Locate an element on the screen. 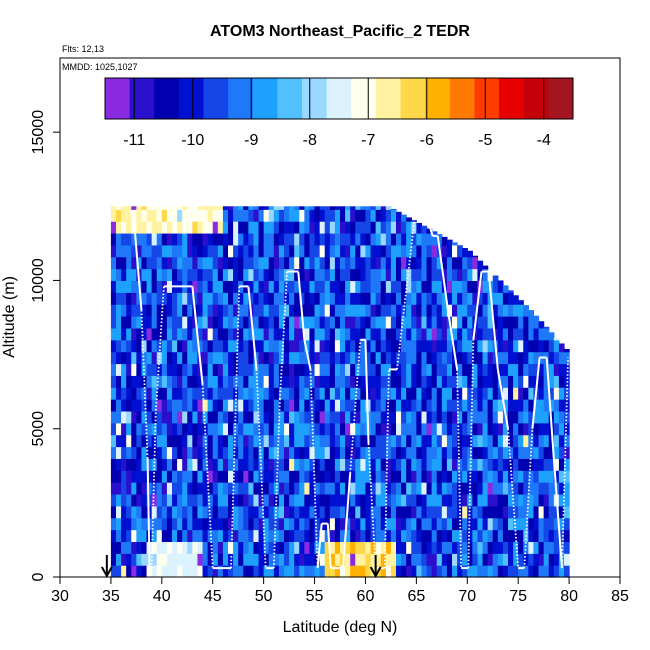 The width and height of the screenshot is (650, 650). x-tick-label: 50 is located at coordinates (264, 596).